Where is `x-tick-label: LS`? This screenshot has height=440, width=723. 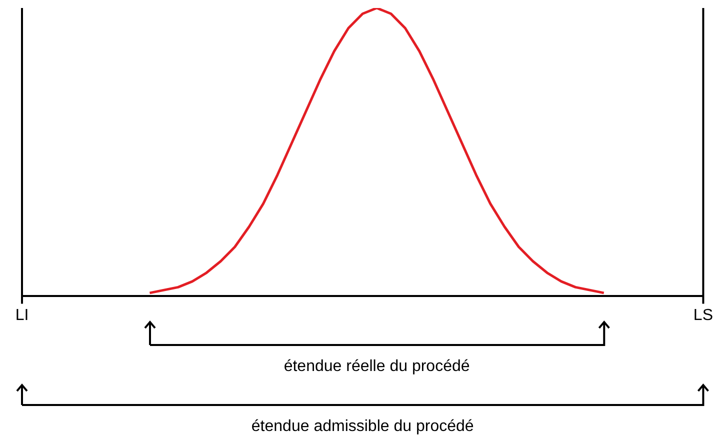
x-tick-label: LS is located at coordinates (703, 315).